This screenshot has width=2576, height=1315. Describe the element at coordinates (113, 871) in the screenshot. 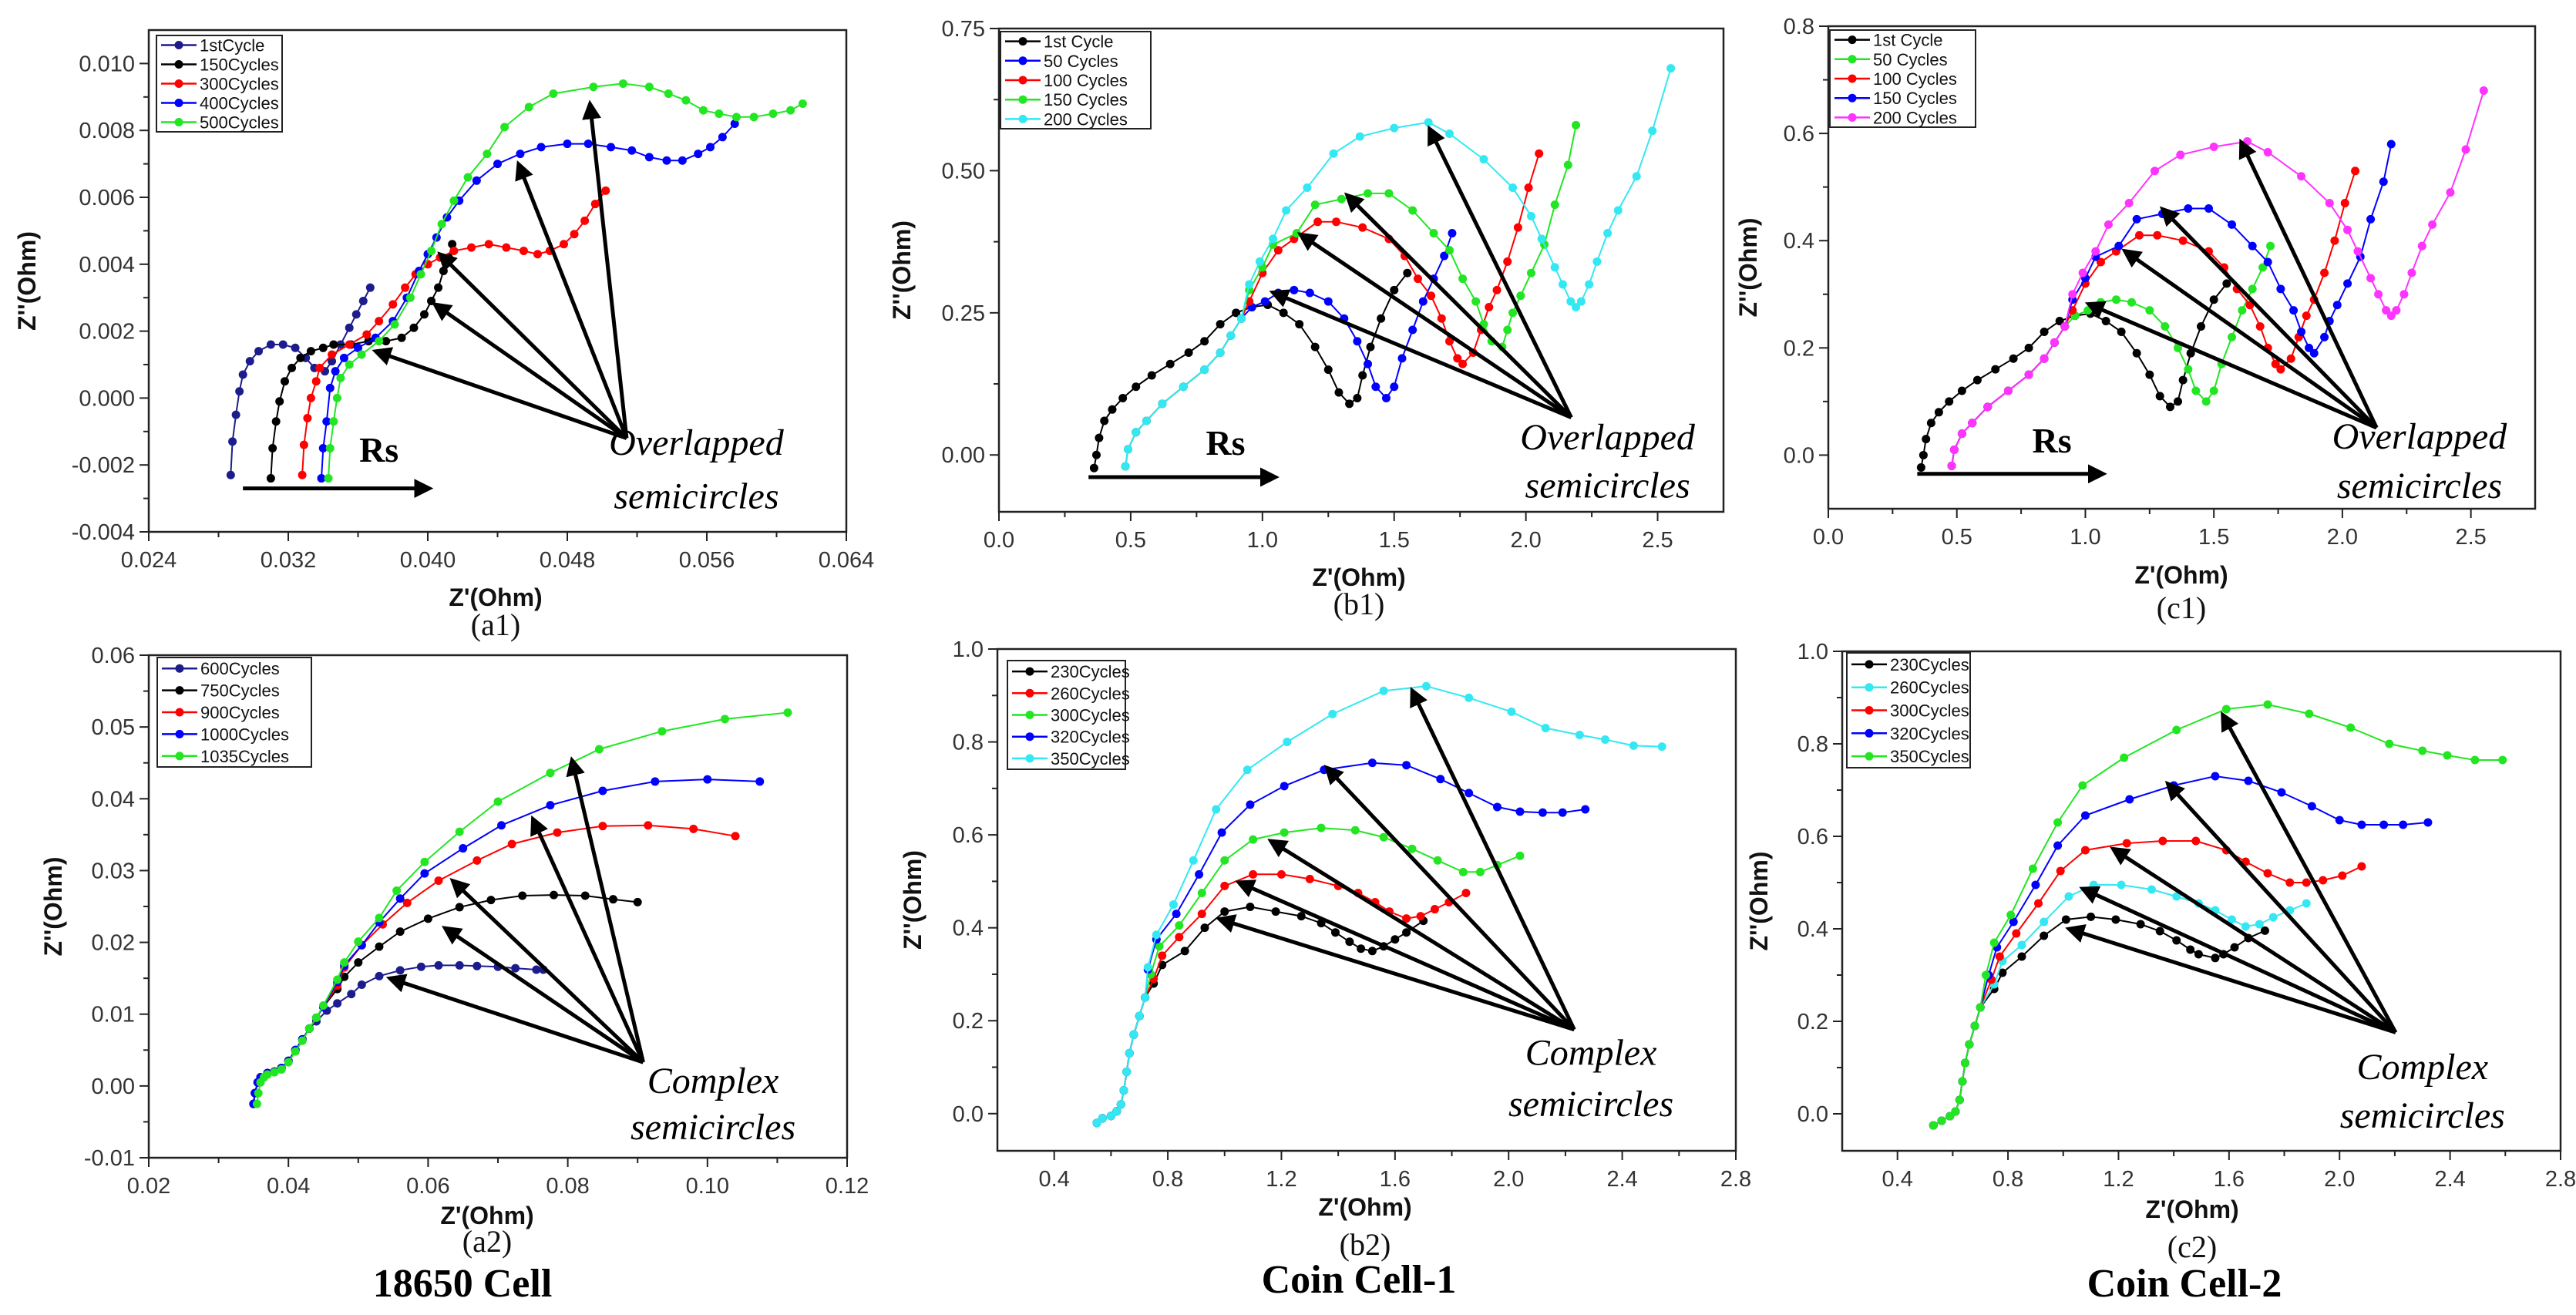

I see `y-tick-label: 0.03` at that location.